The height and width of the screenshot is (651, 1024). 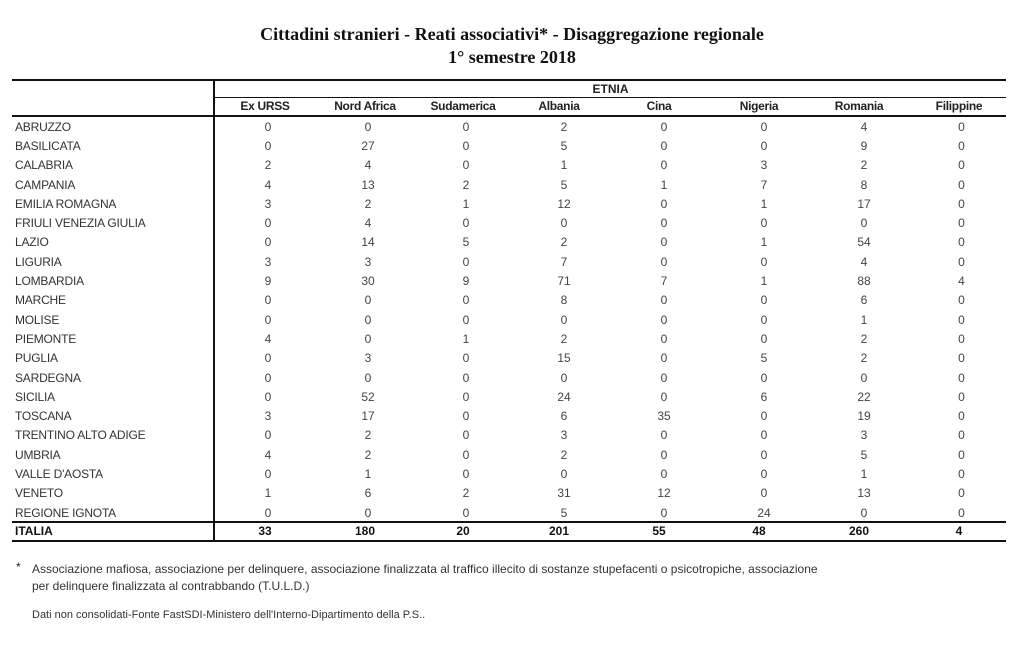 I want to click on total-value: 33, so click(x=265, y=531).